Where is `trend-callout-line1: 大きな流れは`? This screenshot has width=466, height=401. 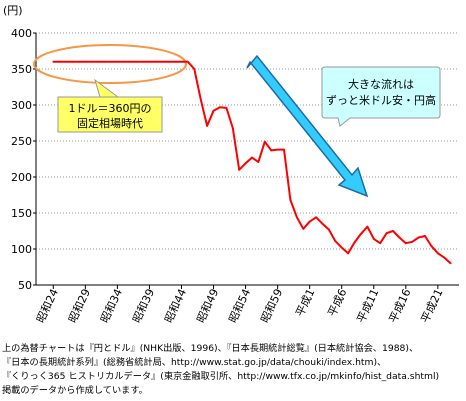
trend-callout-line1: 大きな流れは is located at coordinates (381, 84).